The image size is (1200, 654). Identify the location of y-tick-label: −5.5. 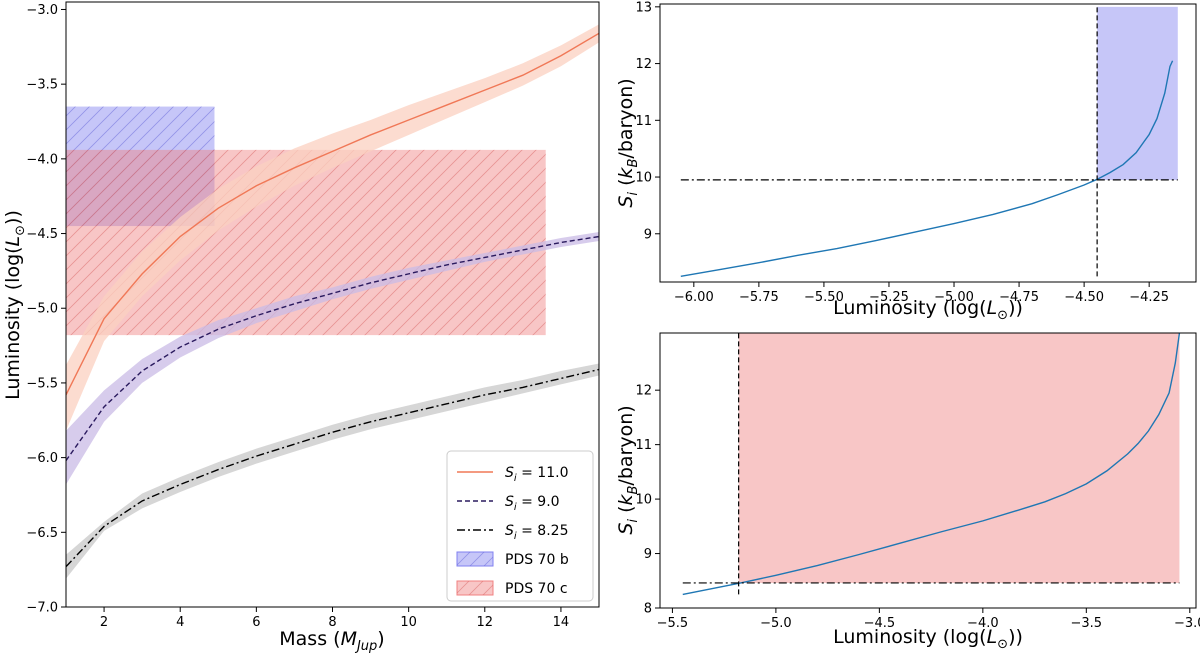
(42, 383).